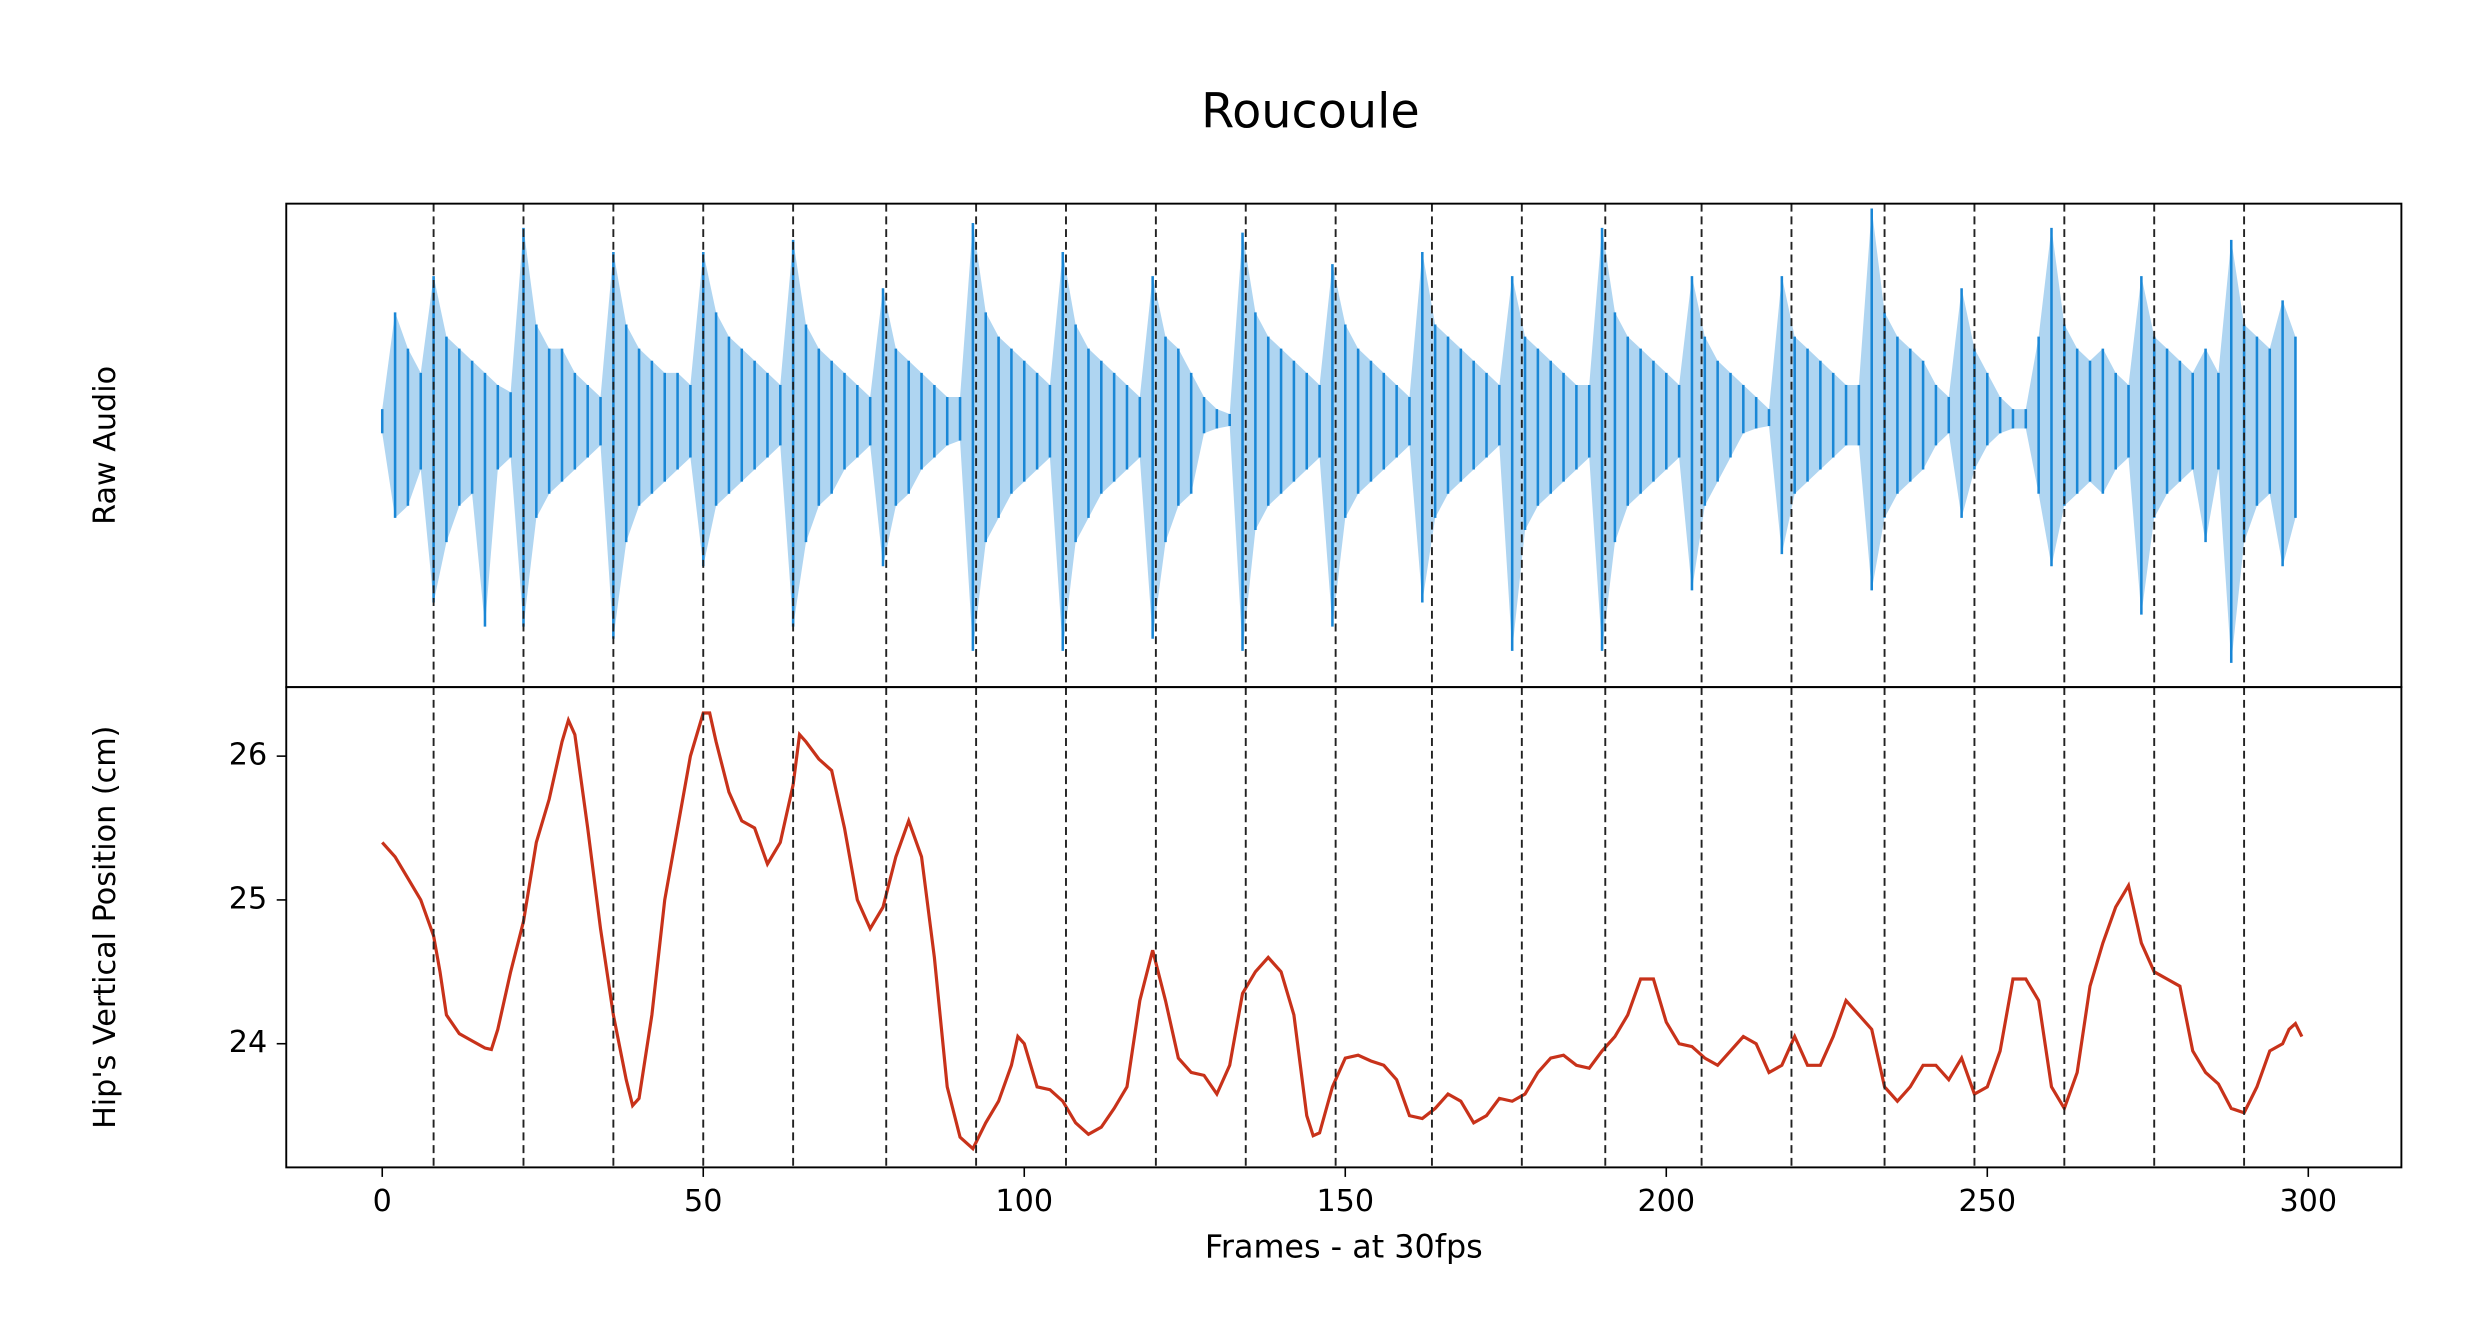 Image resolution: width=2465 pixels, height=1344 pixels. Describe the element at coordinates (703, 1201) in the screenshot. I see `x-tick-label: 50` at that location.